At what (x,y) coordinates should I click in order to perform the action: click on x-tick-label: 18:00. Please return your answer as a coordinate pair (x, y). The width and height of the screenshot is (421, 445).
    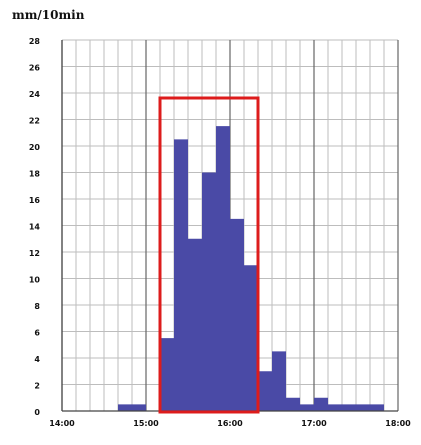
    Looking at the image, I should click on (398, 423).